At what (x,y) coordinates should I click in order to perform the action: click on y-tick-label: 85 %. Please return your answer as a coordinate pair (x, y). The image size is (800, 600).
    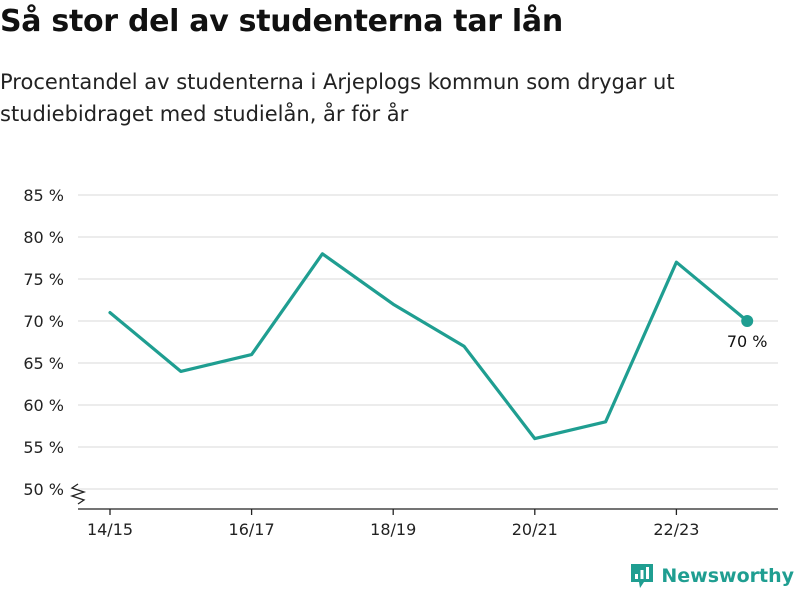
    Looking at the image, I should click on (43, 195).